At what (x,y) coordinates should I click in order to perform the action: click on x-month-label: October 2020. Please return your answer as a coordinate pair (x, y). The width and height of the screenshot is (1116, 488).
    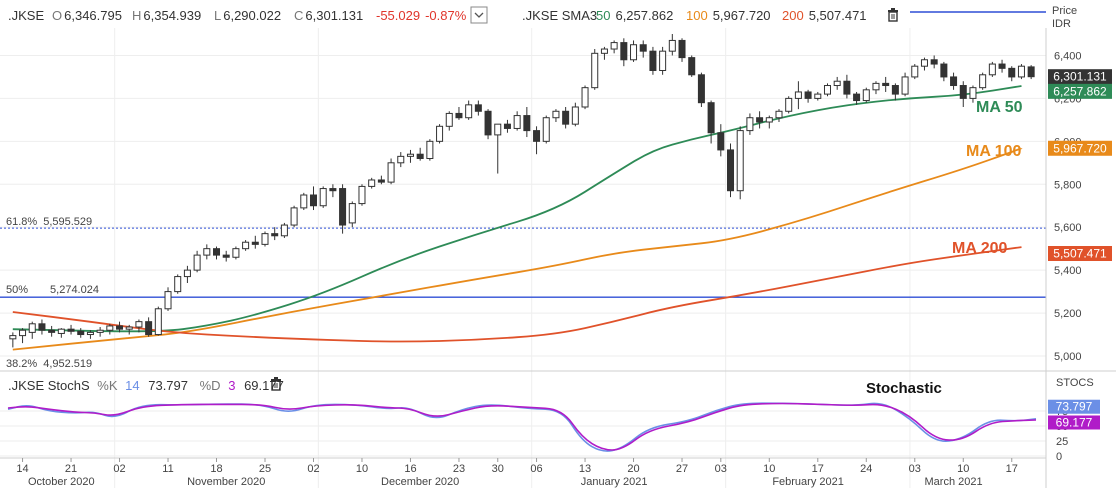
    Looking at the image, I should click on (61, 482).